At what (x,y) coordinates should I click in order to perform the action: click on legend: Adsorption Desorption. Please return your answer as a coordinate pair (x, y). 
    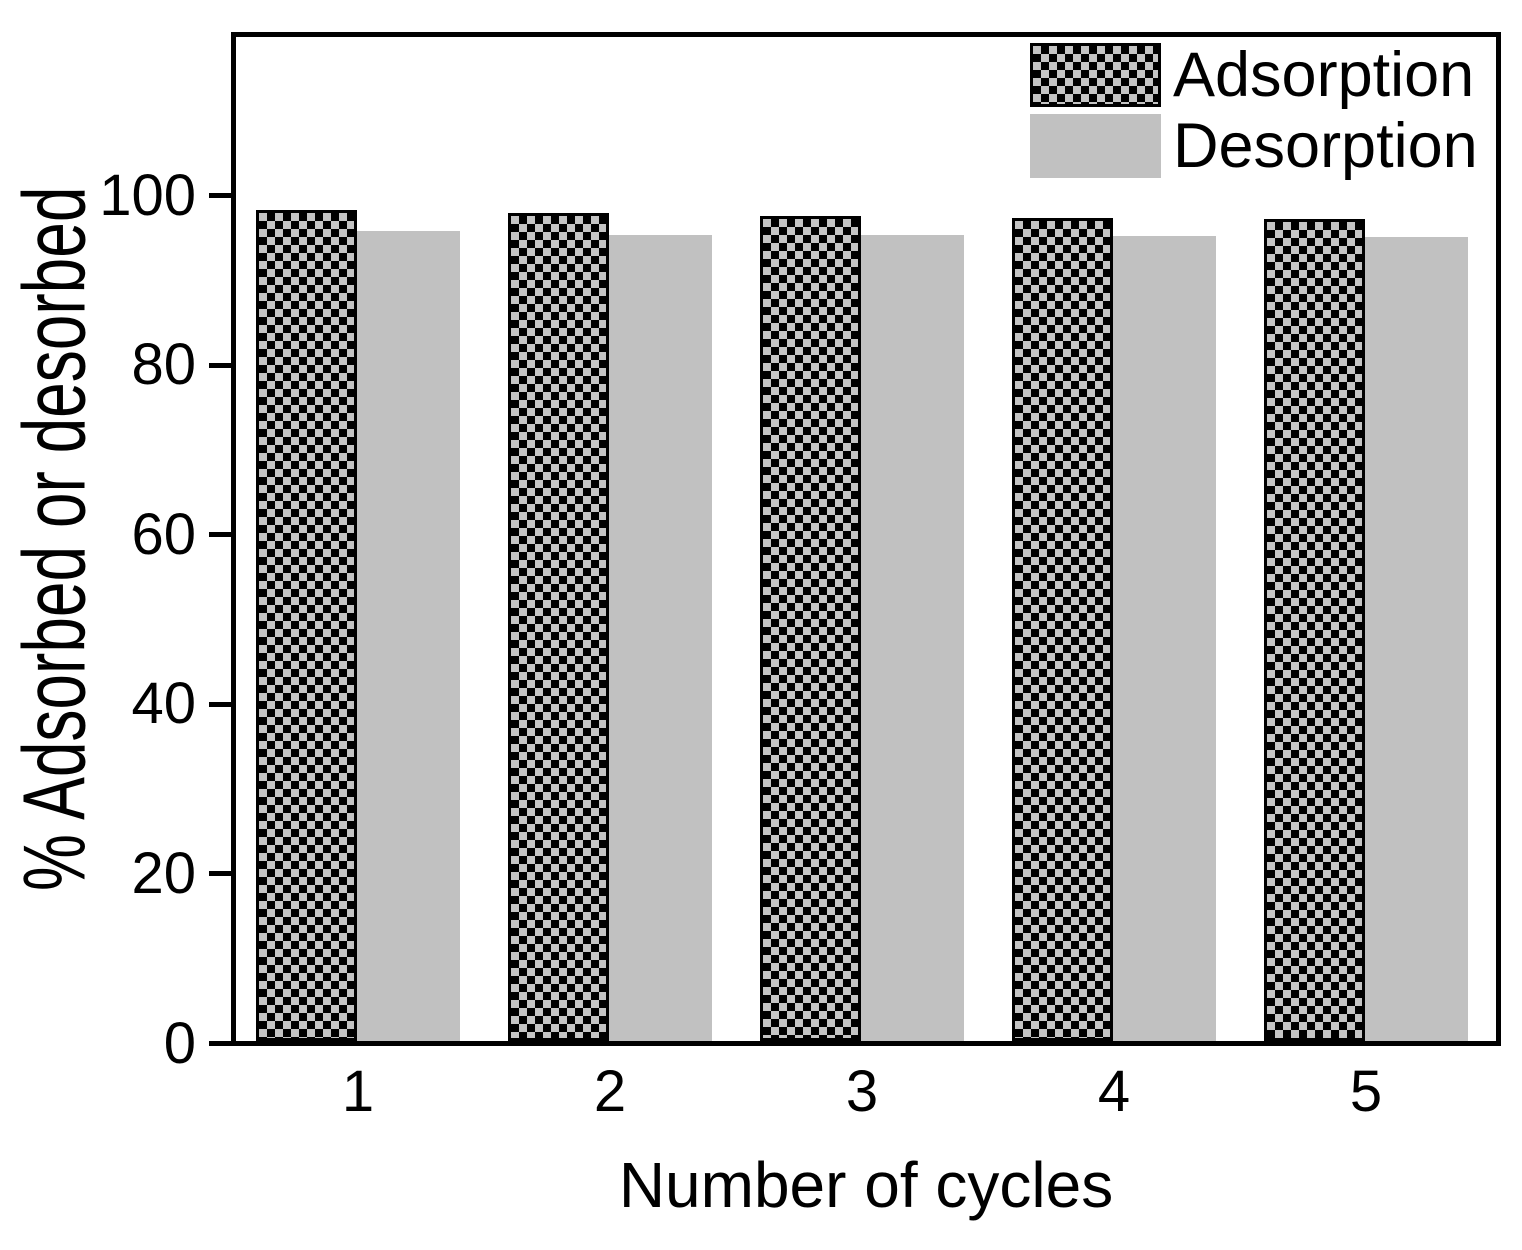
    Looking at the image, I should click on (1254, 114).